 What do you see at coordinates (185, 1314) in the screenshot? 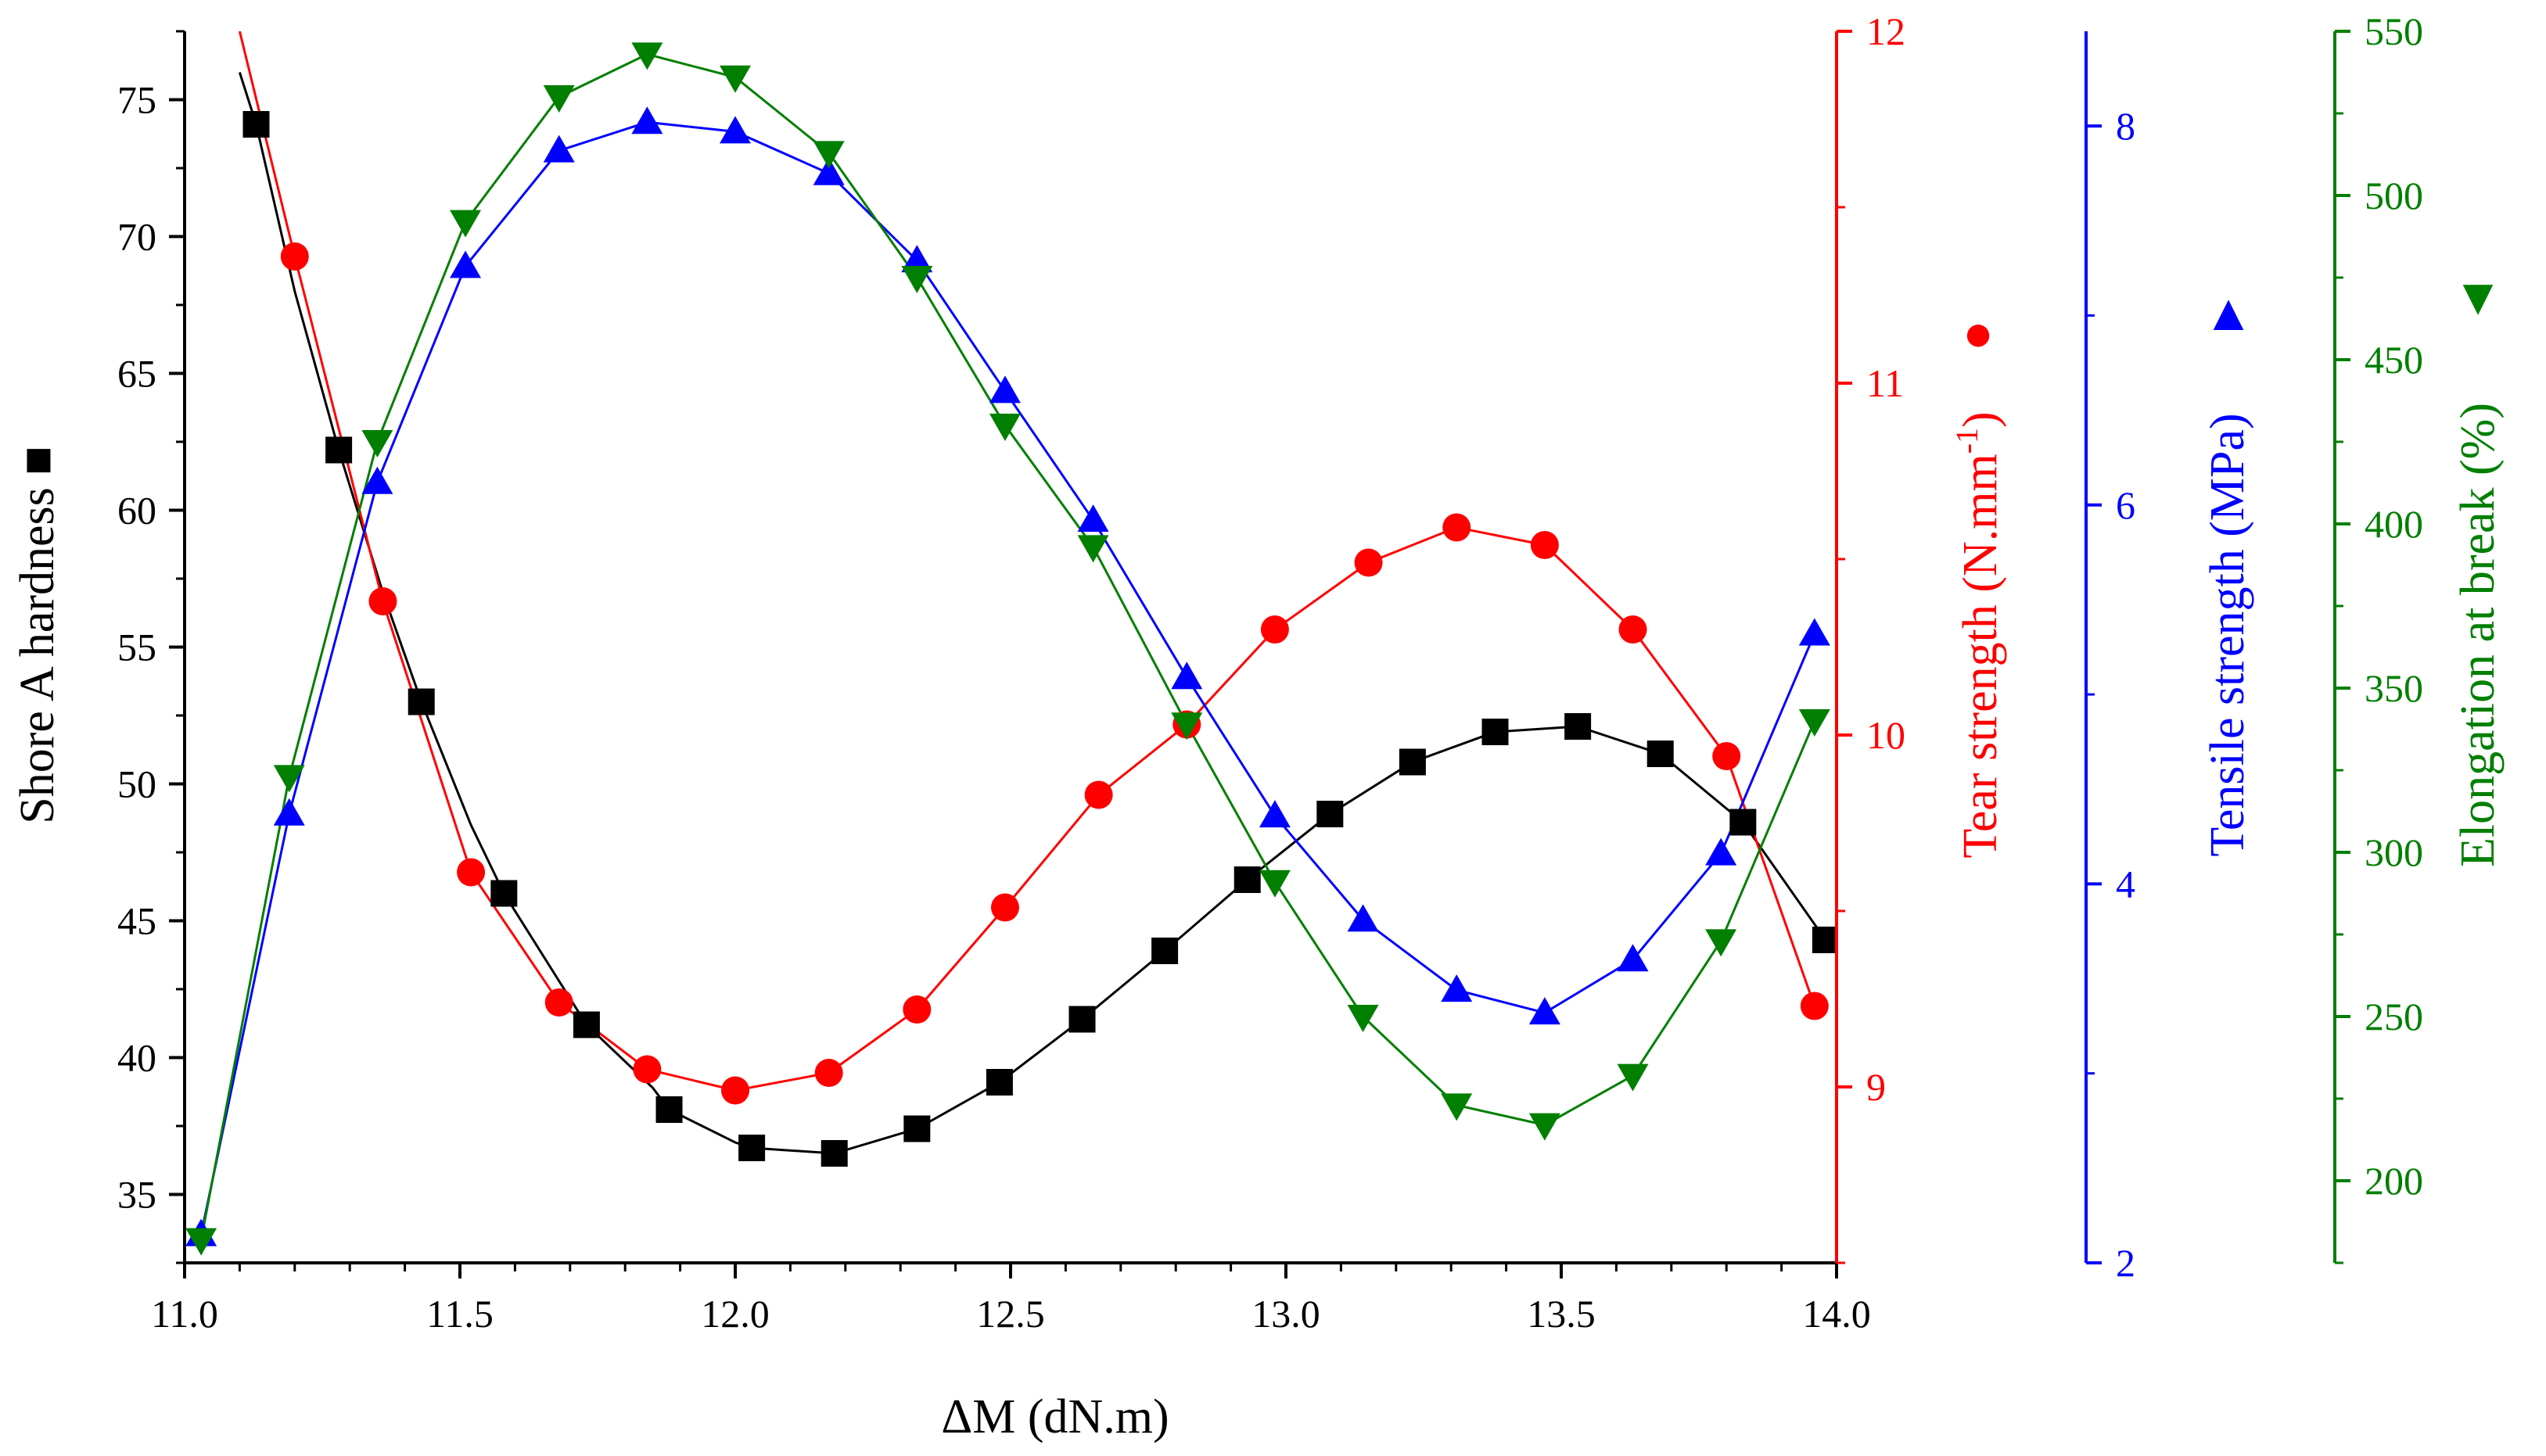
I see `x-tick-label: 11.0` at bounding box center [185, 1314].